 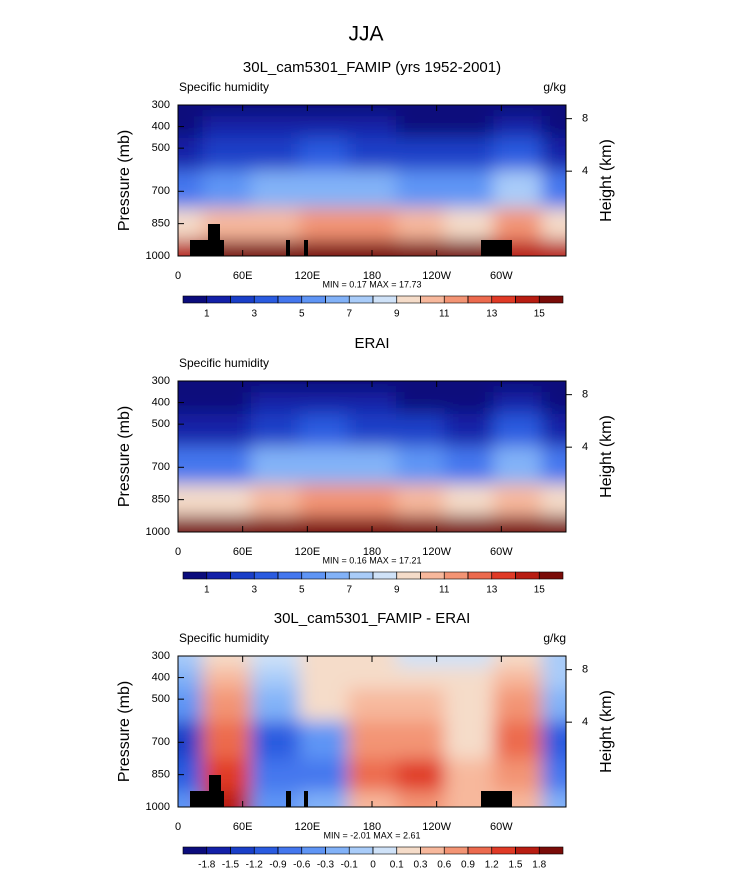 I want to click on x-tick-label: 0, so click(x=178, y=276).